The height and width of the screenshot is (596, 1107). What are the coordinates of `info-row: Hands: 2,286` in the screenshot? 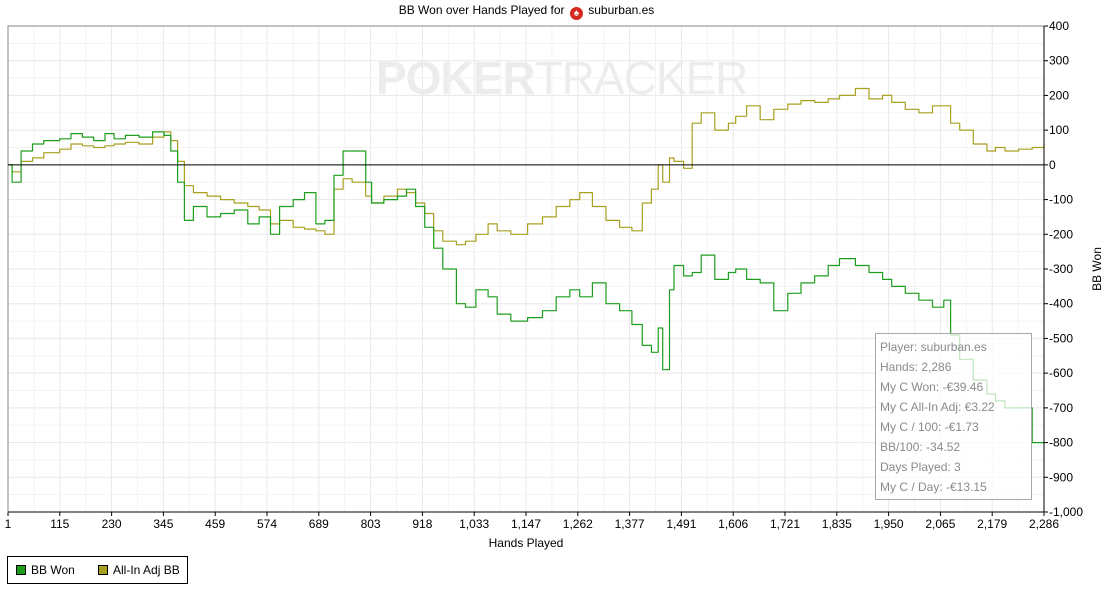 It's located at (916, 367).